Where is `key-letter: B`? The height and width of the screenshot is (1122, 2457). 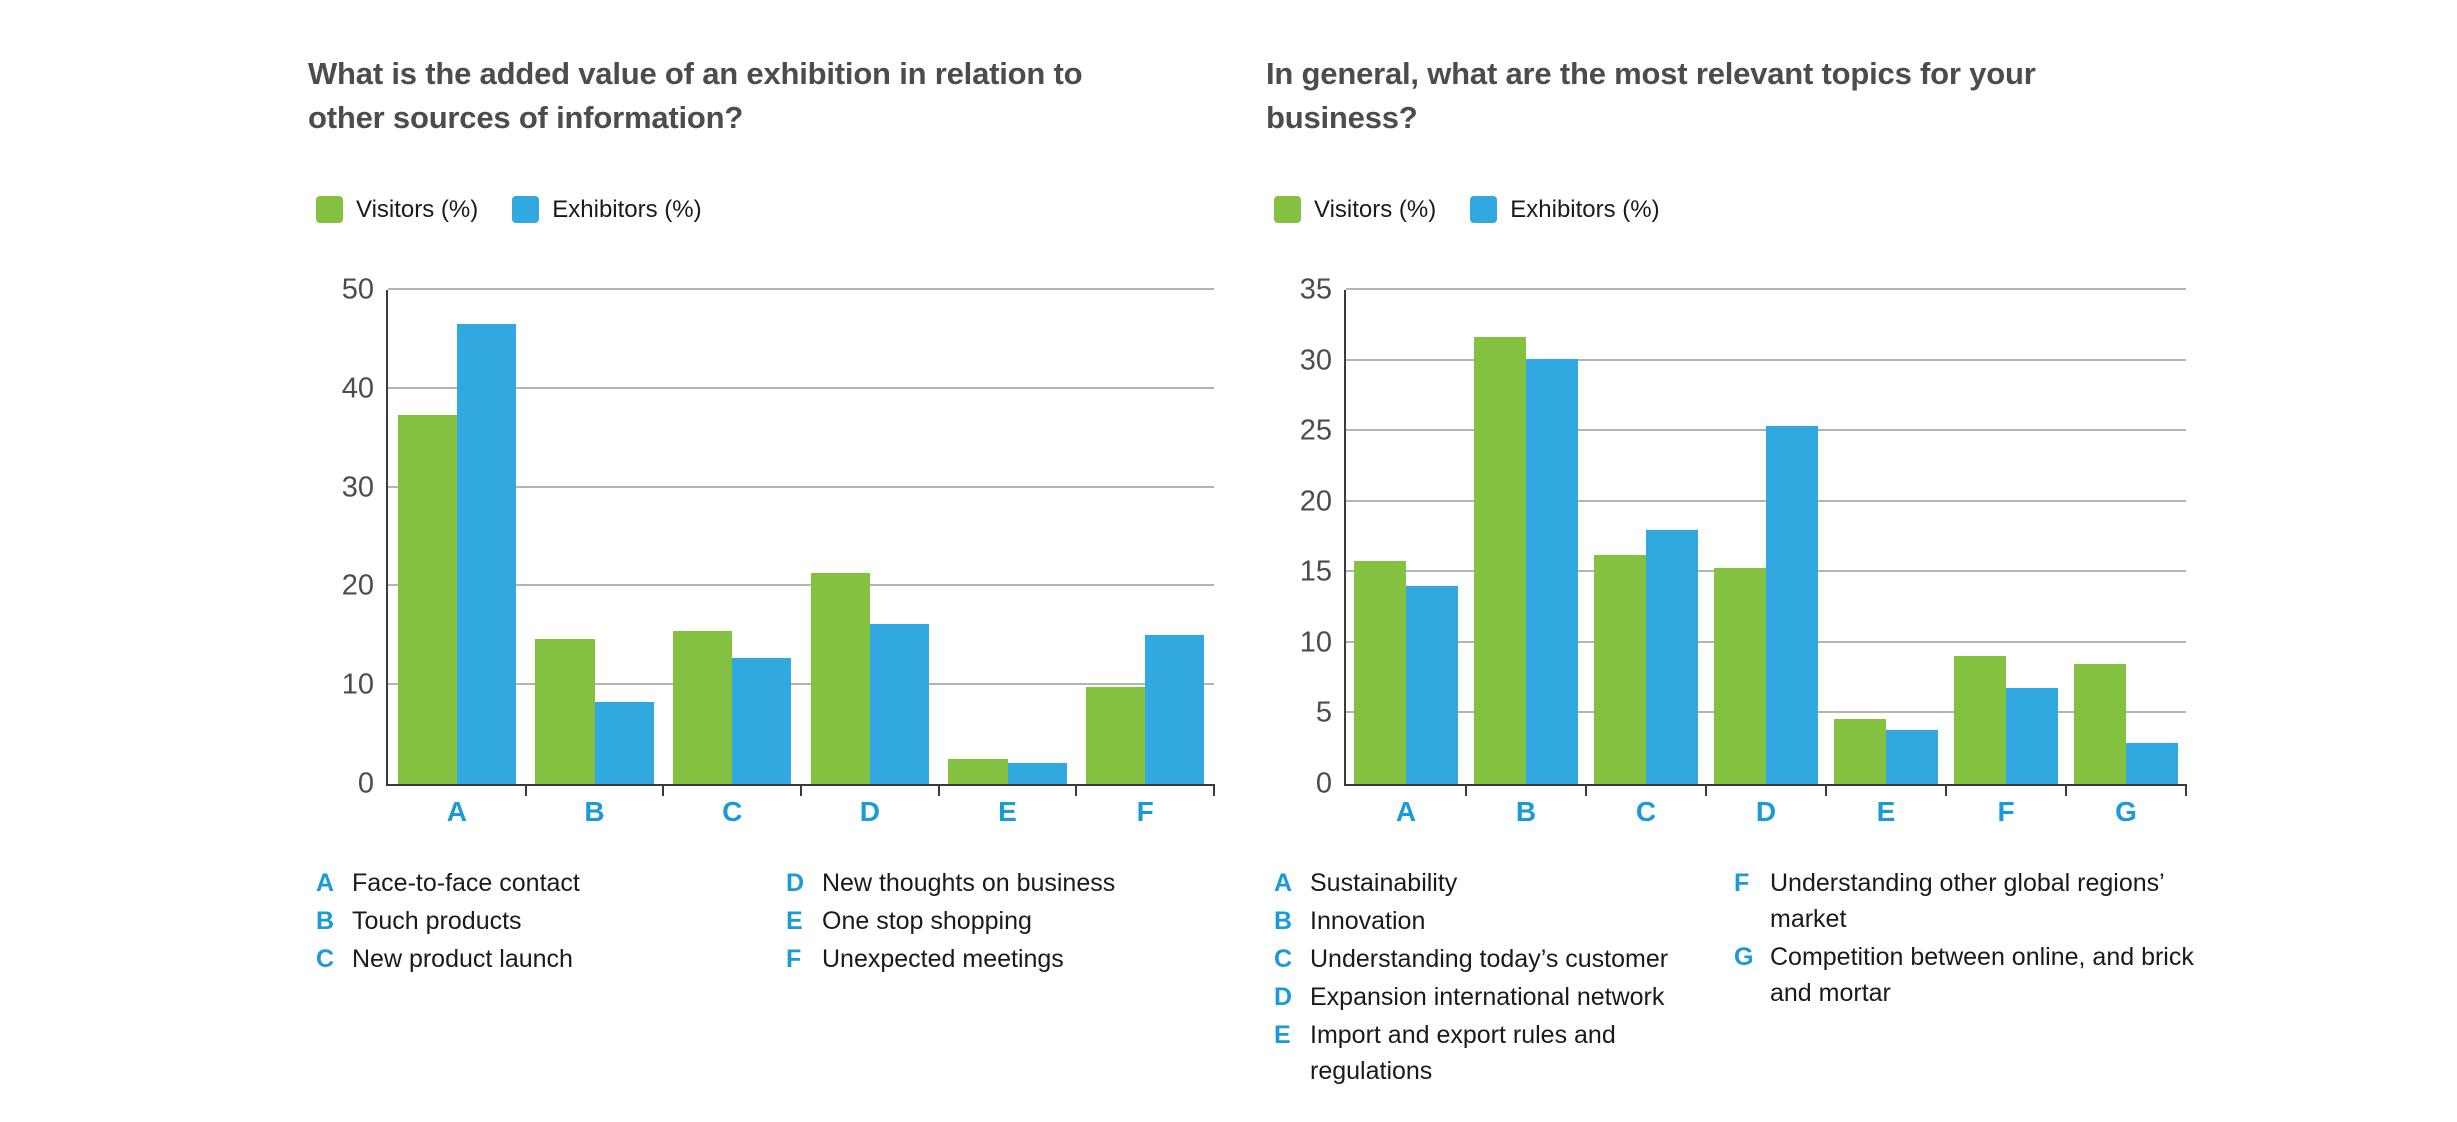 key-letter: B is located at coordinates (325, 921).